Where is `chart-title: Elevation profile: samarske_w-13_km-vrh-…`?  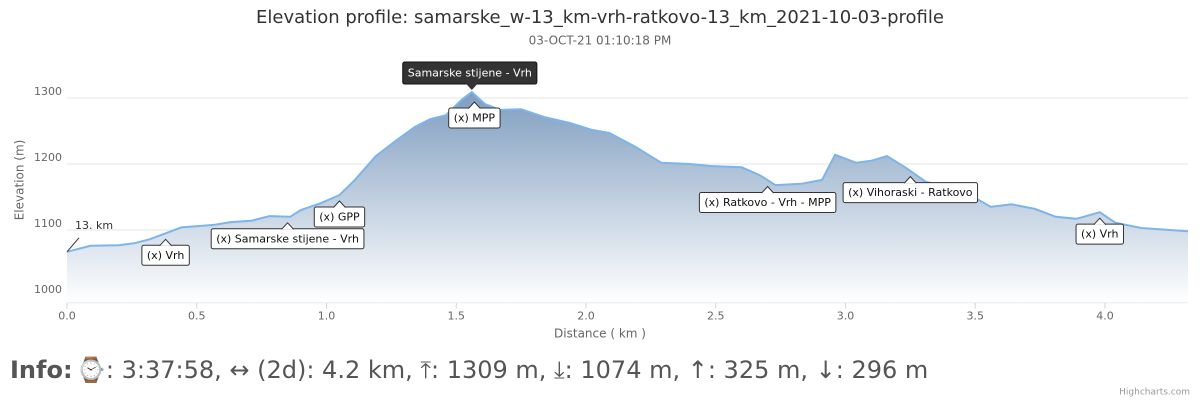
chart-title: Elevation profile: samarske_w-13_km-vrh-… is located at coordinates (600, 17).